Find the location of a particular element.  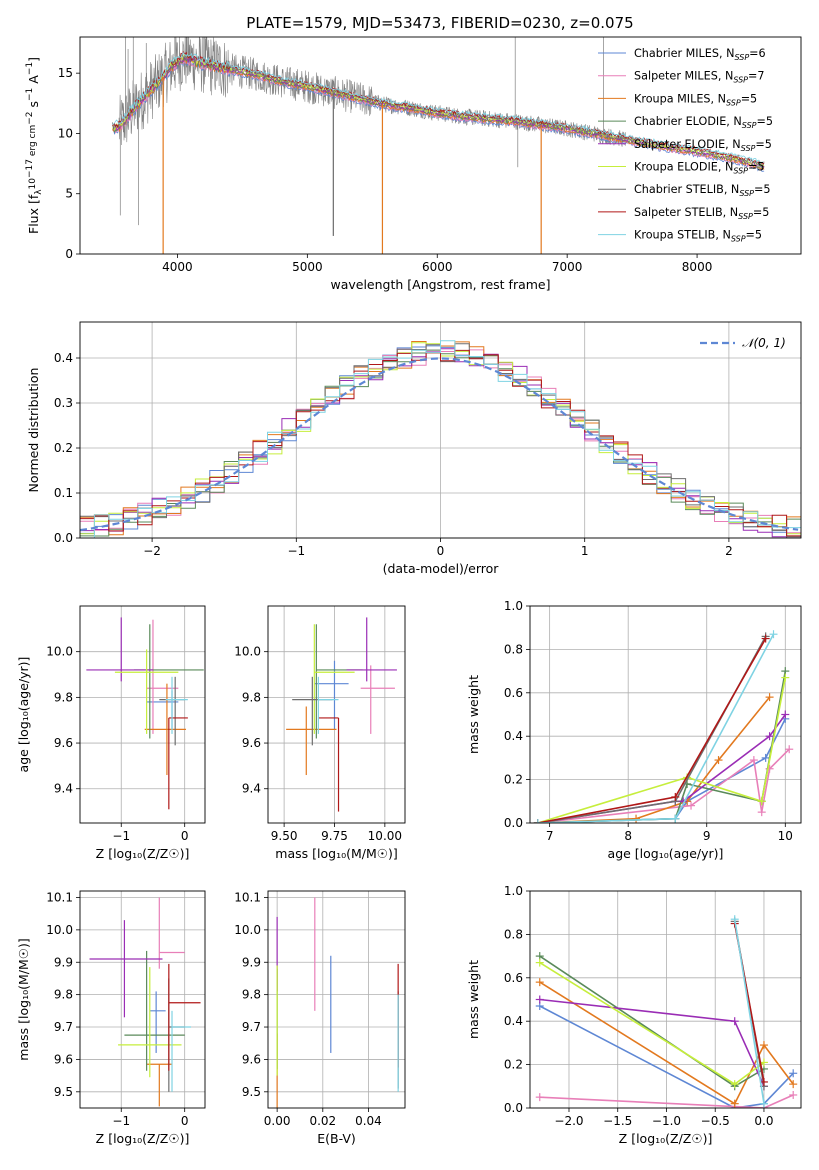

y-axis-label-part: 10 is located at coordinates (33, 184).